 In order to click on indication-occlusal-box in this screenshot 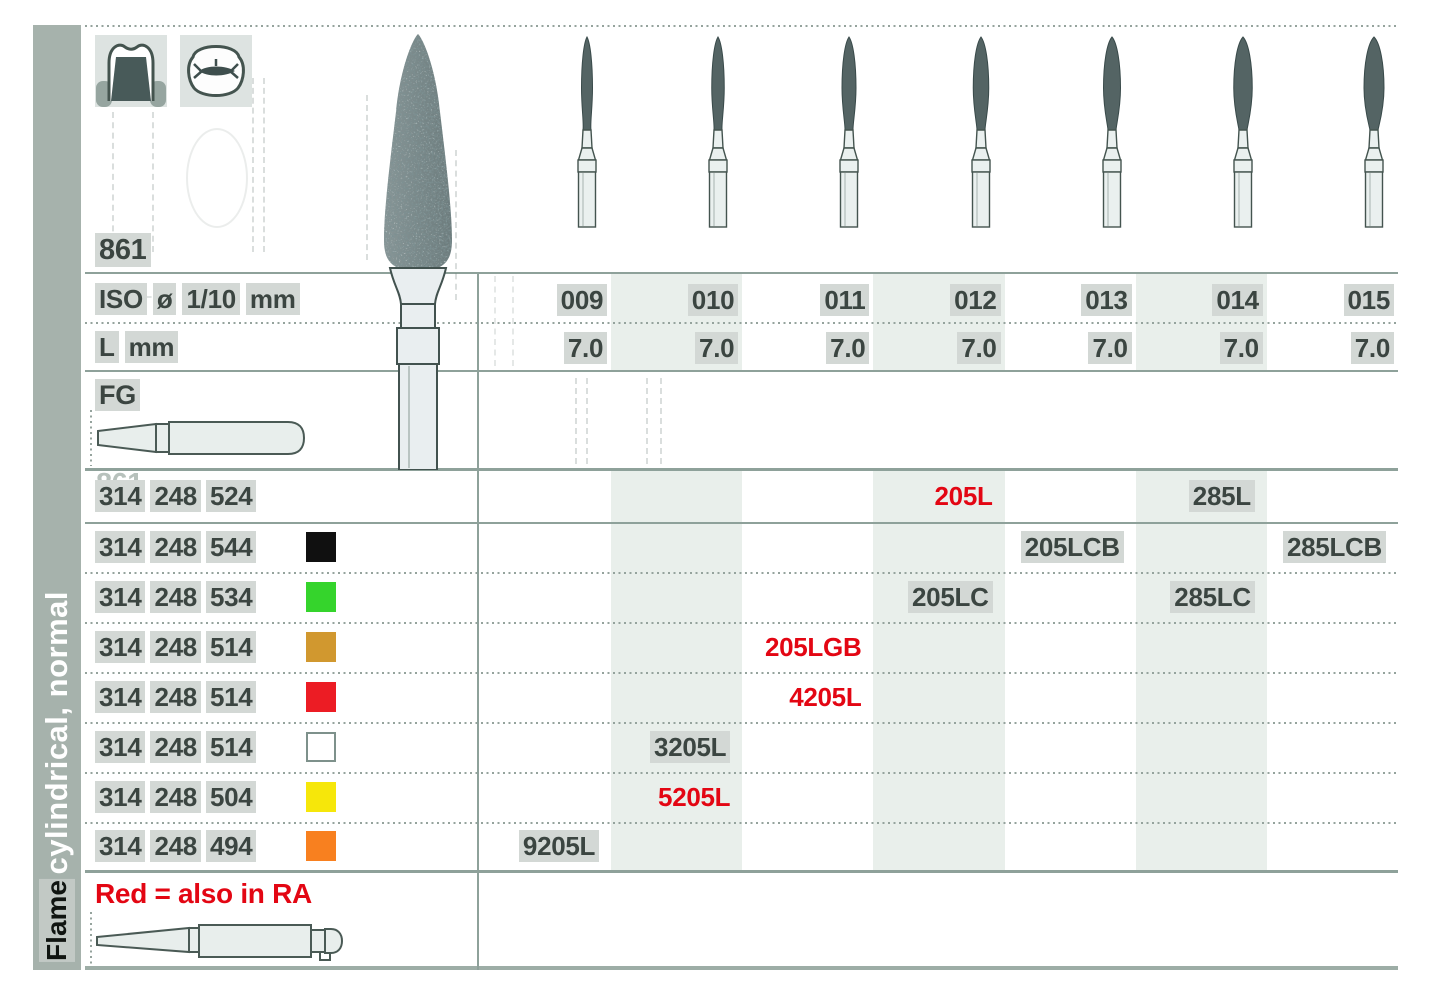, I will do `click(216, 71)`.